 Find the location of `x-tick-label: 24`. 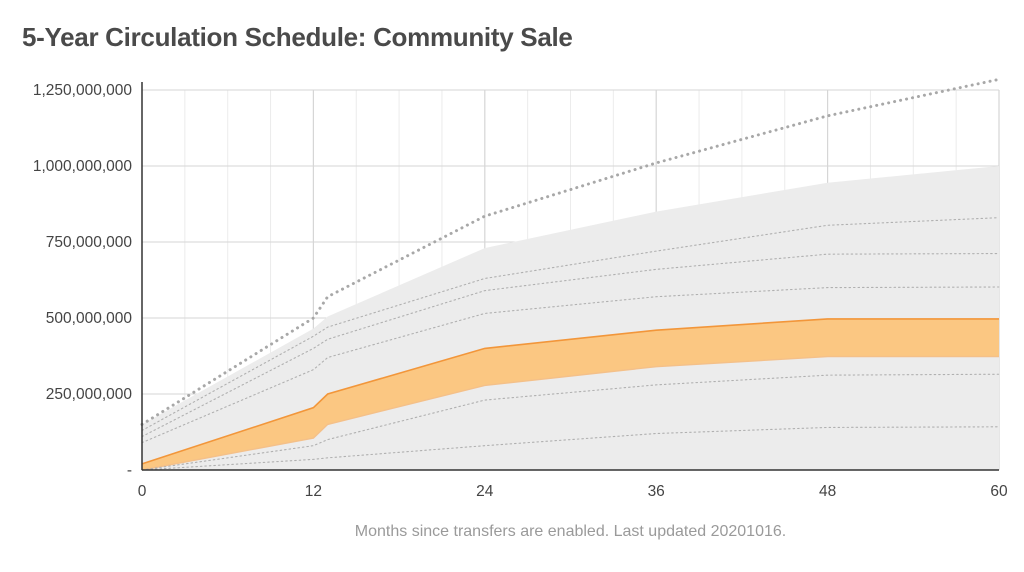

x-tick-label: 24 is located at coordinates (485, 491).